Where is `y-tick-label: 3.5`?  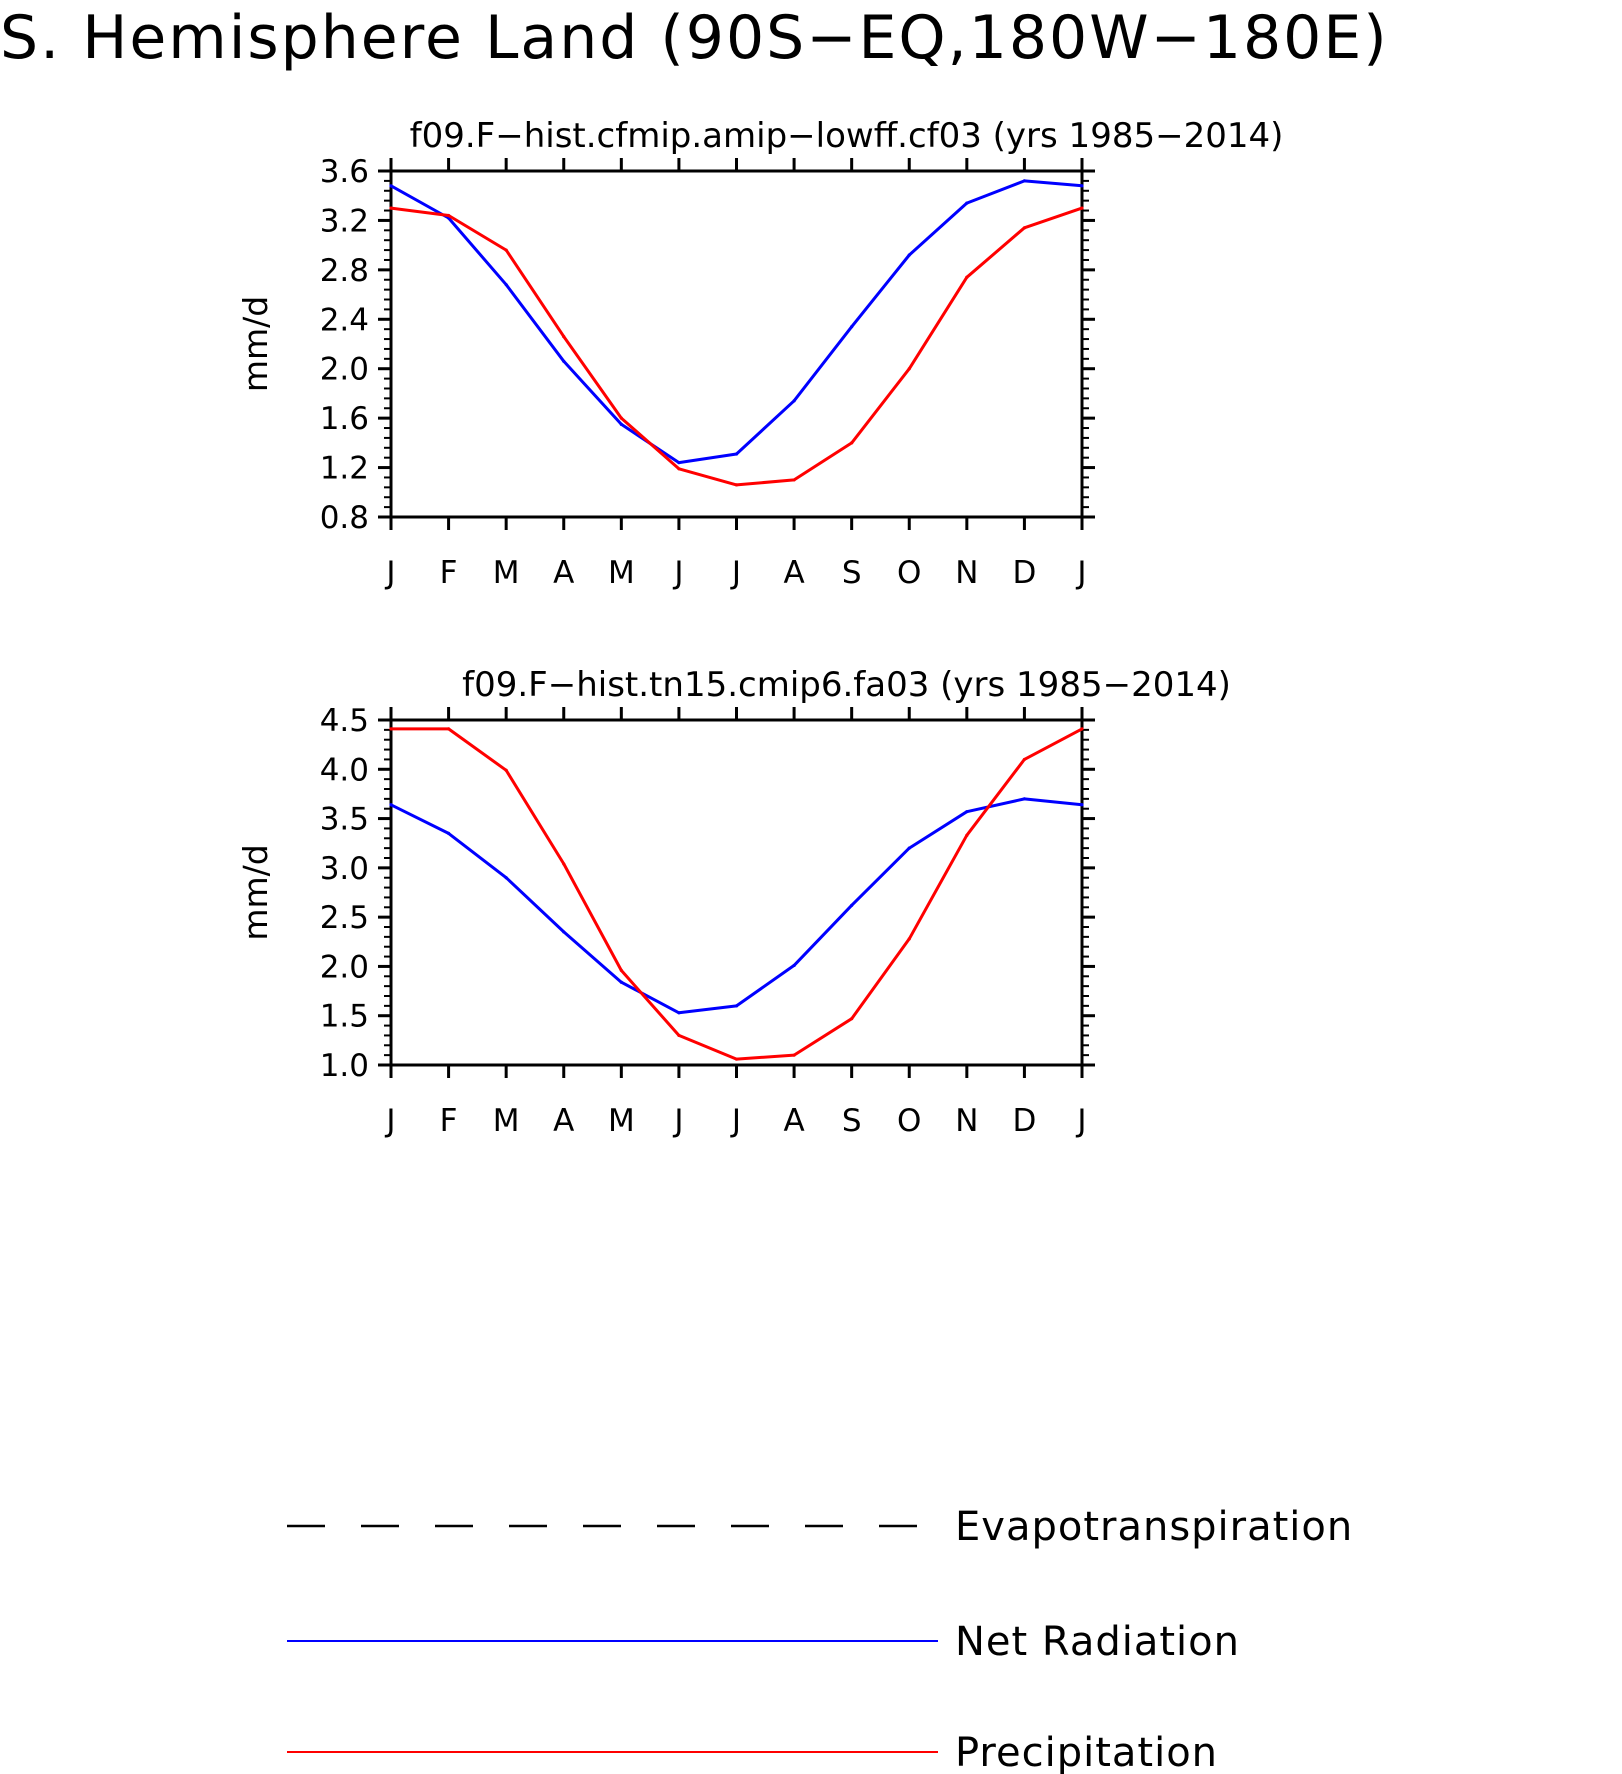 y-tick-label: 3.5 is located at coordinates (344, 820).